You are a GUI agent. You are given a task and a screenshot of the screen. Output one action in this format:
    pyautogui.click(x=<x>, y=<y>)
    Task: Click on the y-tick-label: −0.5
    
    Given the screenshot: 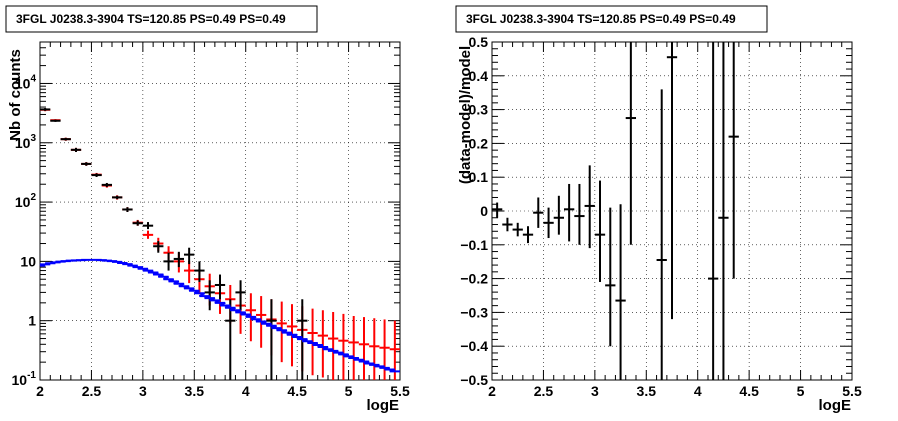 What is the action you would take?
    pyautogui.click(x=474, y=380)
    